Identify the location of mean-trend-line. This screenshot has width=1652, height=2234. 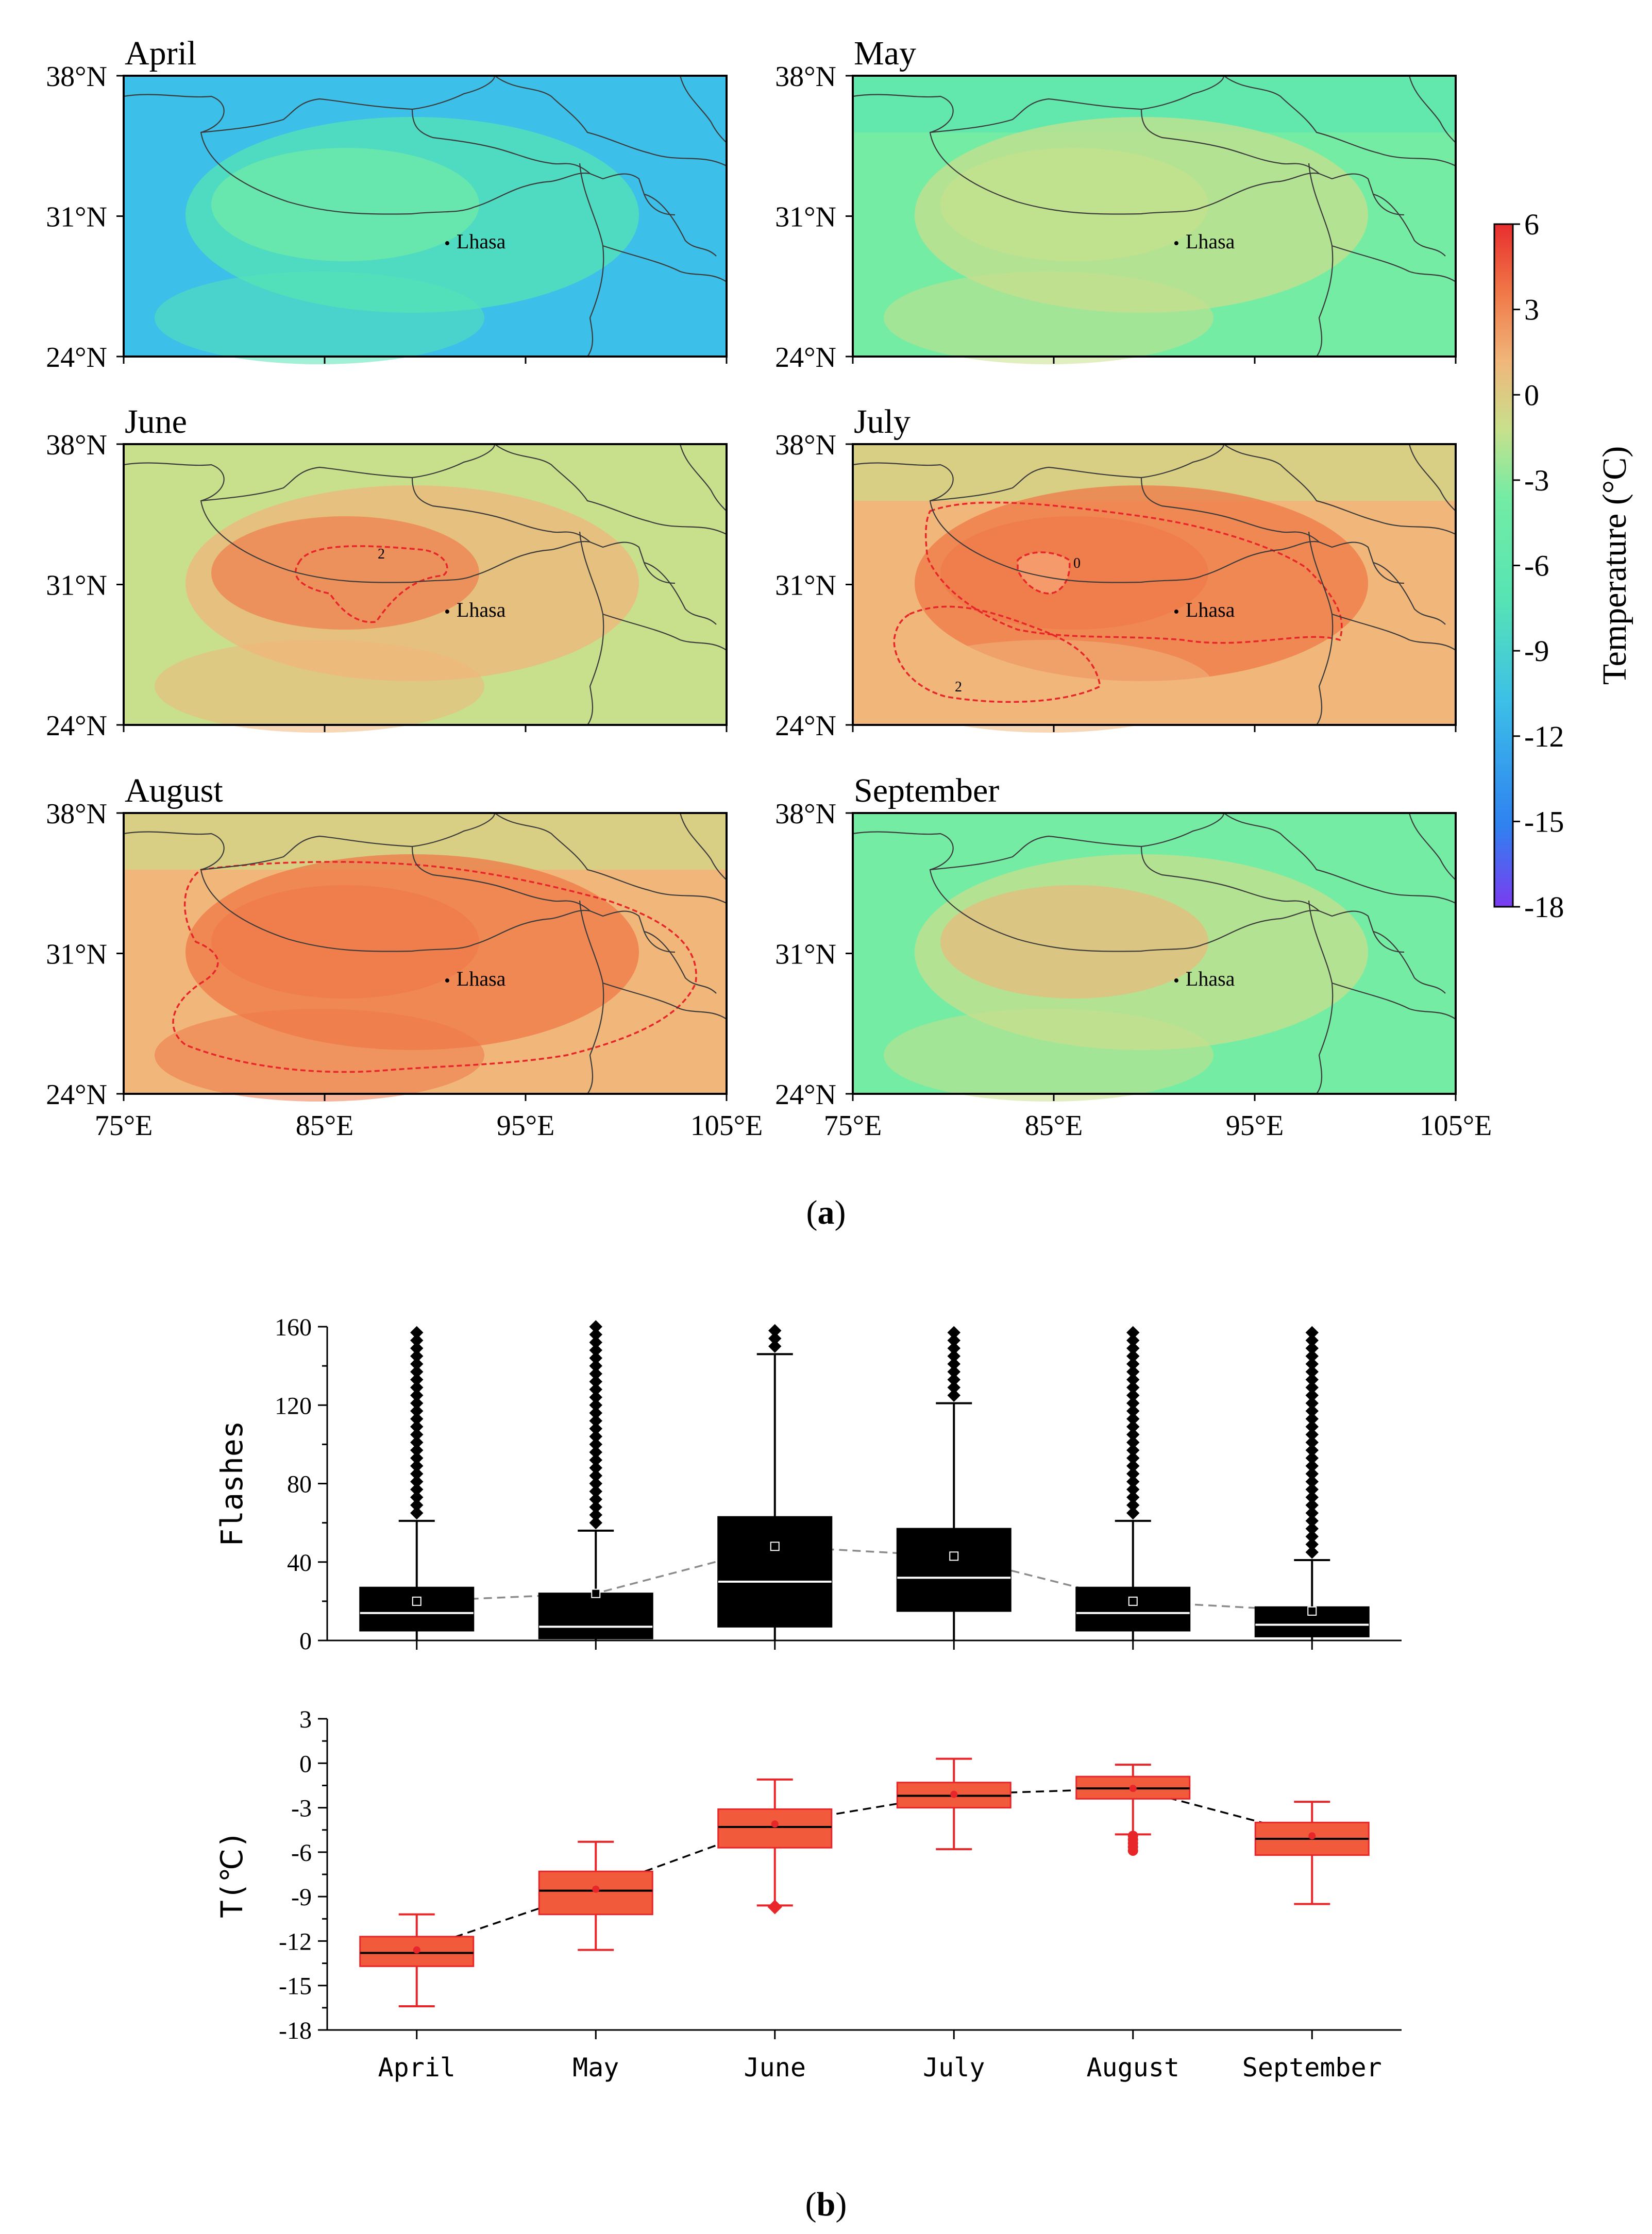
(864, 1869).